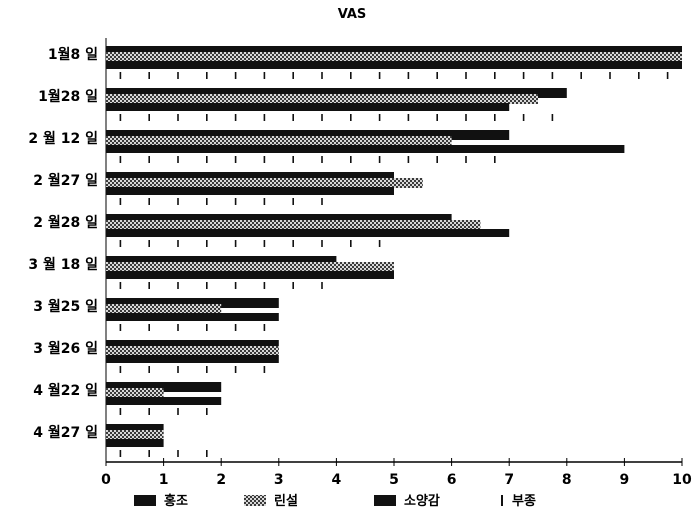 The height and width of the screenshot is (521, 696). Describe the element at coordinates (65, 432) in the screenshot. I see `category-label: 4 월27 일` at that location.